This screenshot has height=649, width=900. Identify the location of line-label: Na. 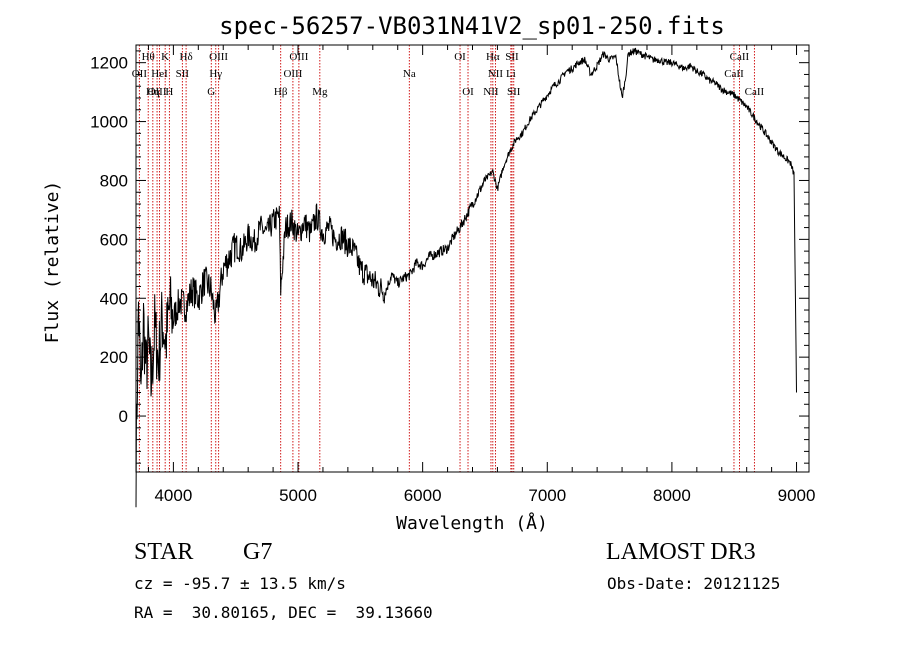
(409, 74).